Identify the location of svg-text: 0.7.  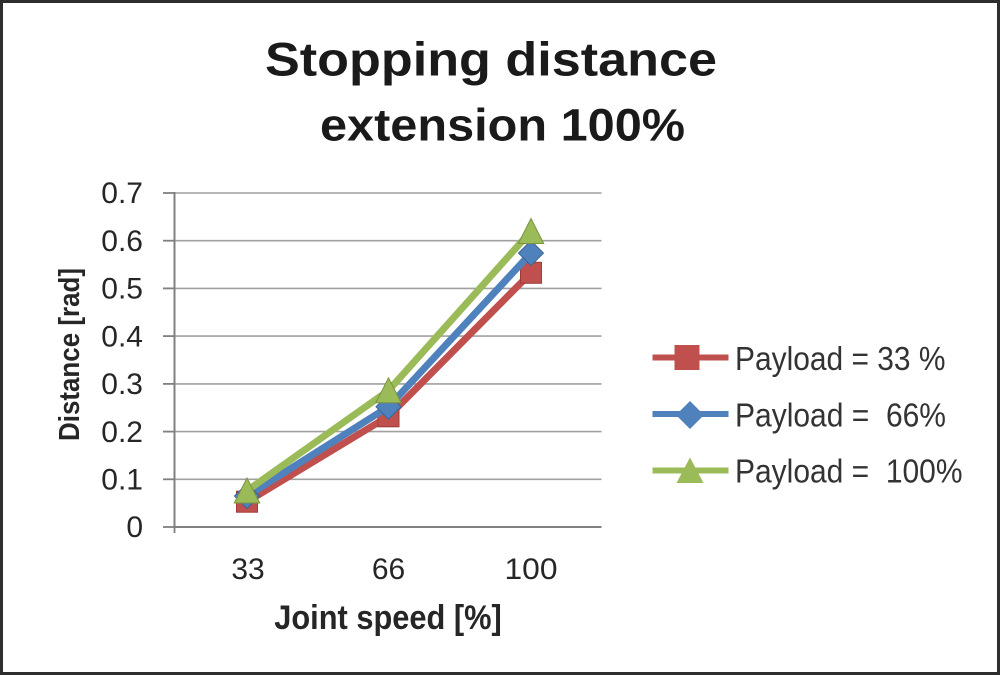
(122, 193).